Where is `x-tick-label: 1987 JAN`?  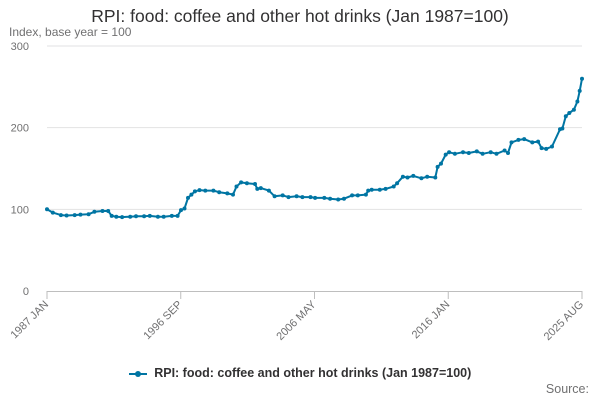 x-tick-label: 1987 JAN is located at coordinates (29, 320).